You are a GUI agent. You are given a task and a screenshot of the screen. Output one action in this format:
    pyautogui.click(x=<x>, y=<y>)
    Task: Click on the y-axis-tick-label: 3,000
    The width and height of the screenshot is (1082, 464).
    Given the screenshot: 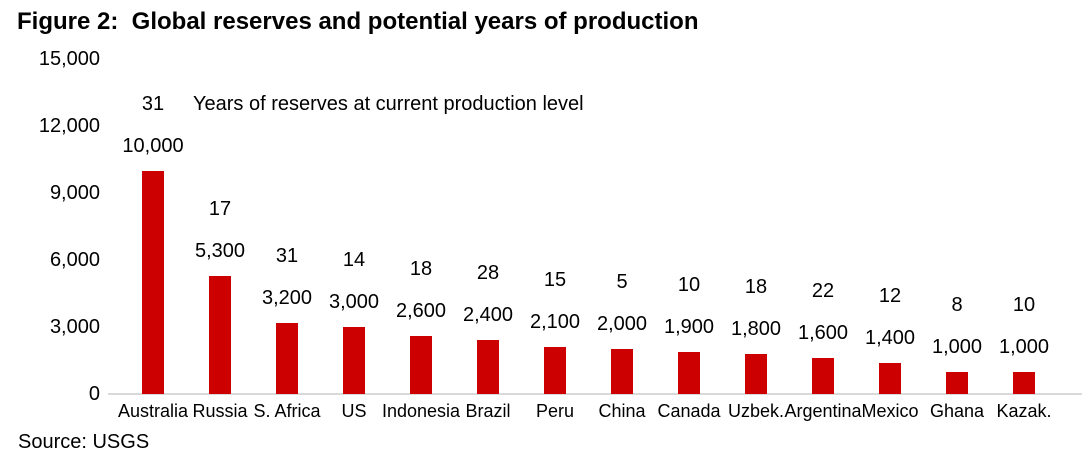 What is the action you would take?
    pyautogui.click(x=74, y=327)
    